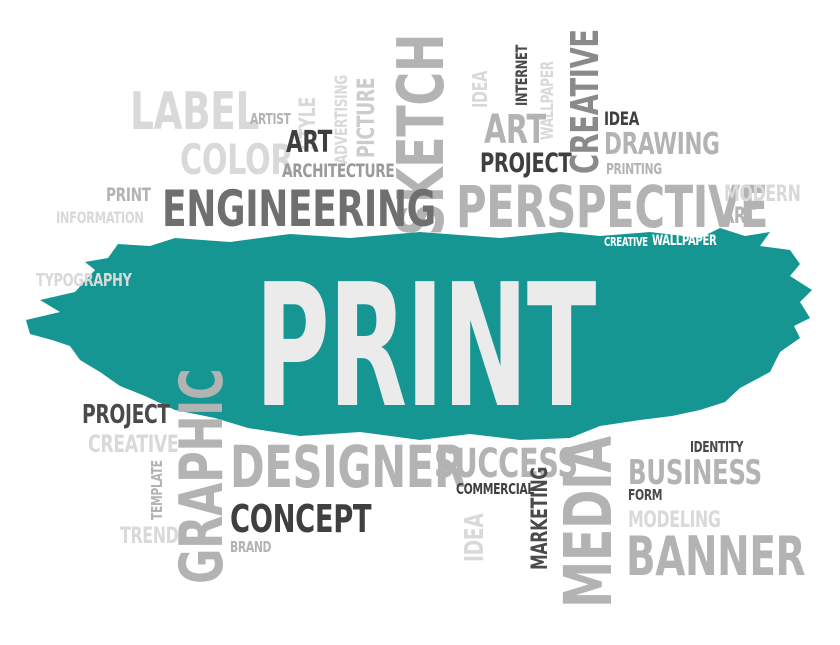 The image size is (840, 645). What do you see at coordinates (202, 476) in the screenshot?
I see `word-graphic-vertical: GRAPHIC` at bounding box center [202, 476].